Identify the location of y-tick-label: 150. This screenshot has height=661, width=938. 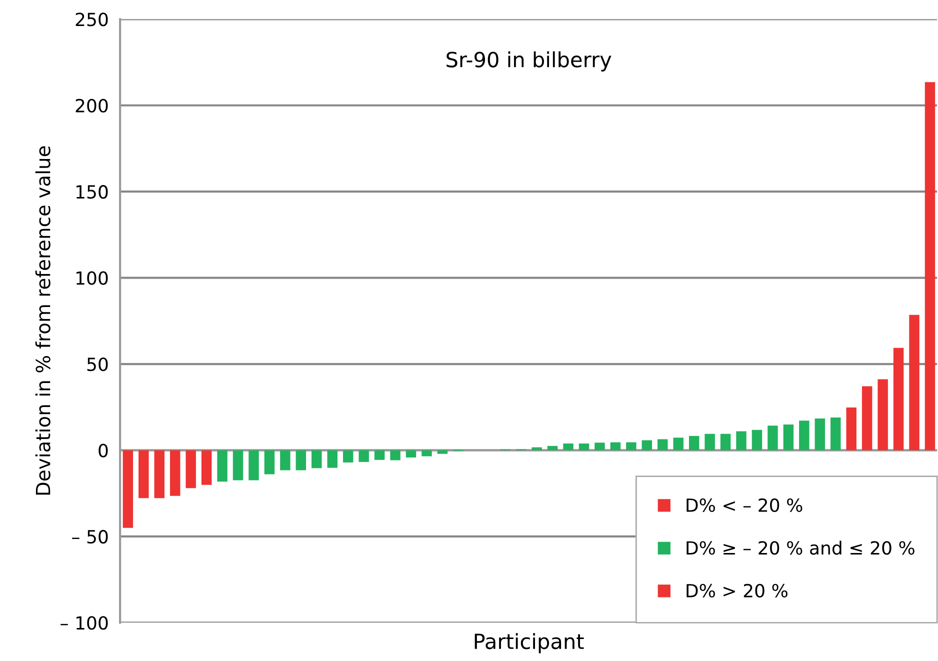
(92, 192).